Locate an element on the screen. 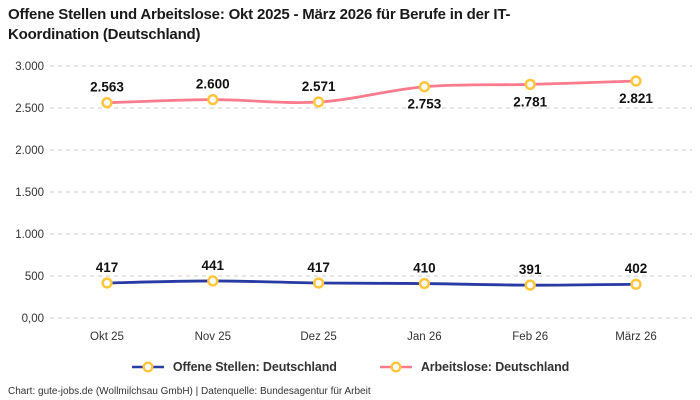  legend-item-offene-stellen: Offene Stellen: Deutschland is located at coordinates (234, 367).